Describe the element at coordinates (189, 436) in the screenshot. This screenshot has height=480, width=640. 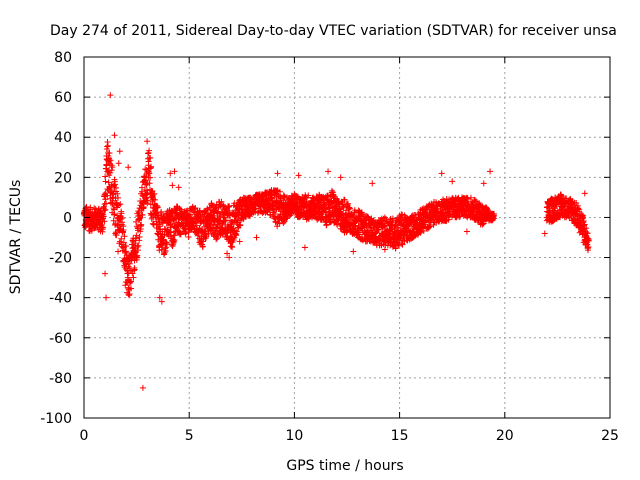
I see `x-tick-label: 5` at that location.